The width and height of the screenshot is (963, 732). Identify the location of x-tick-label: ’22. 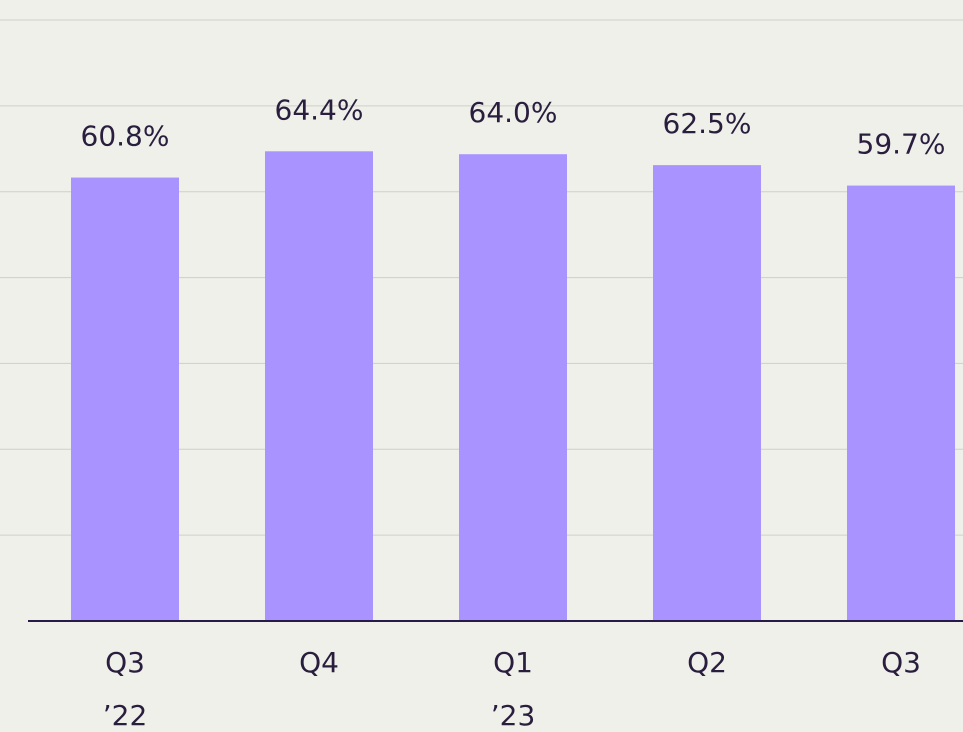
(125, 715).